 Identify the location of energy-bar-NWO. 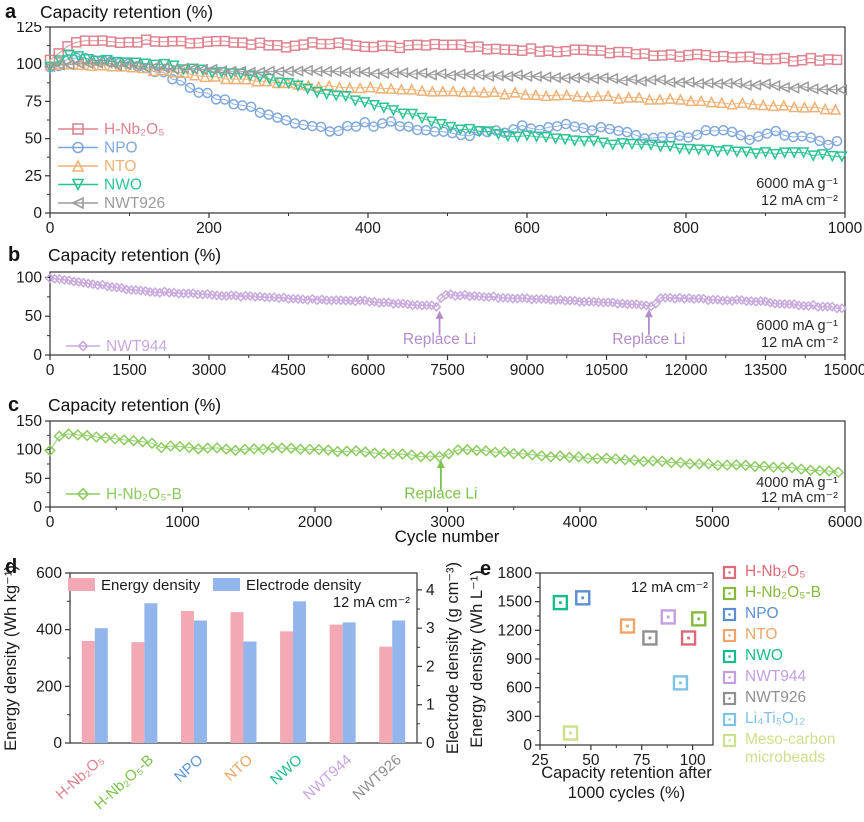
(287, 687).